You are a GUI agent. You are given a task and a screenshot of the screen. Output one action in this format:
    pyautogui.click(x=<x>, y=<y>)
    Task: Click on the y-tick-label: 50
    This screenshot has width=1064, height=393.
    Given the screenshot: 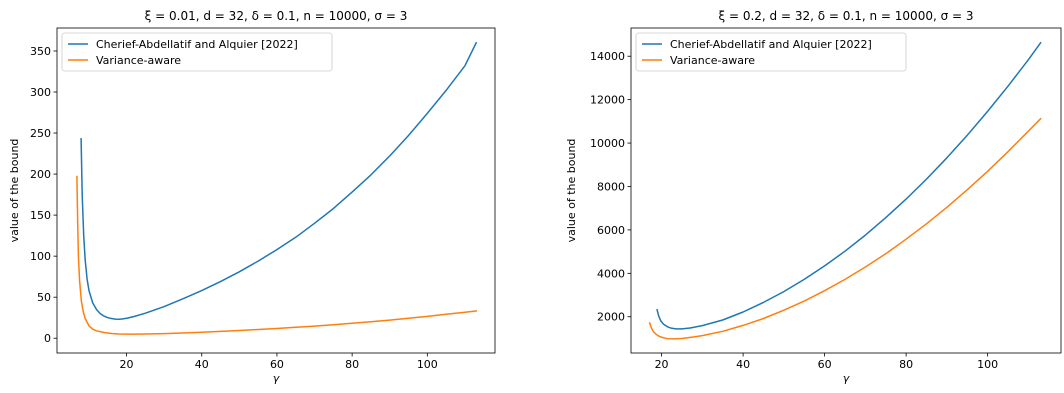 What is the action you would take?
    pyautogui.click(x=44, y=297)
    